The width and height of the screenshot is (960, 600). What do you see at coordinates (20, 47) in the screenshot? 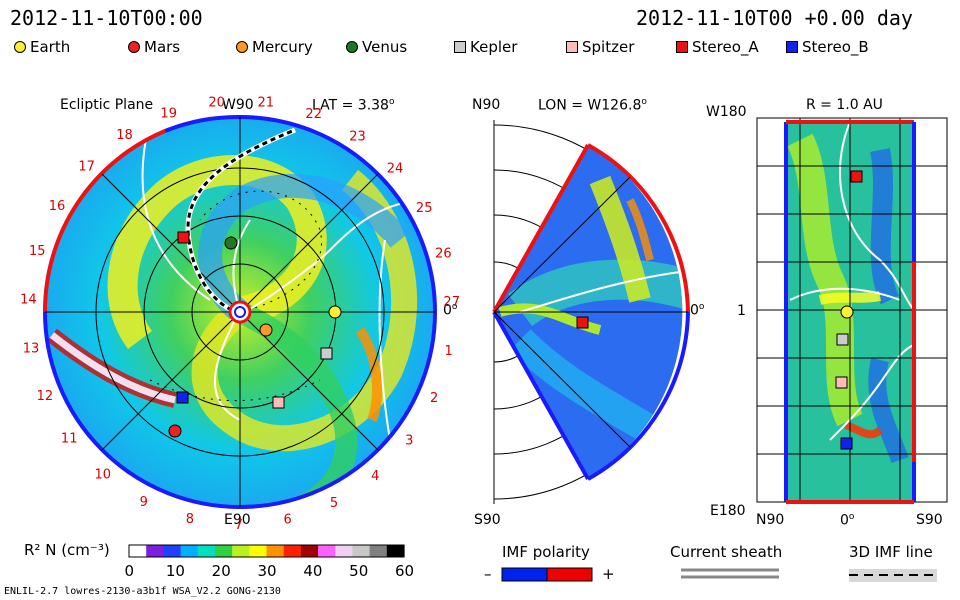
I see `earth-marker-icon` at bounding box center [20, 47].